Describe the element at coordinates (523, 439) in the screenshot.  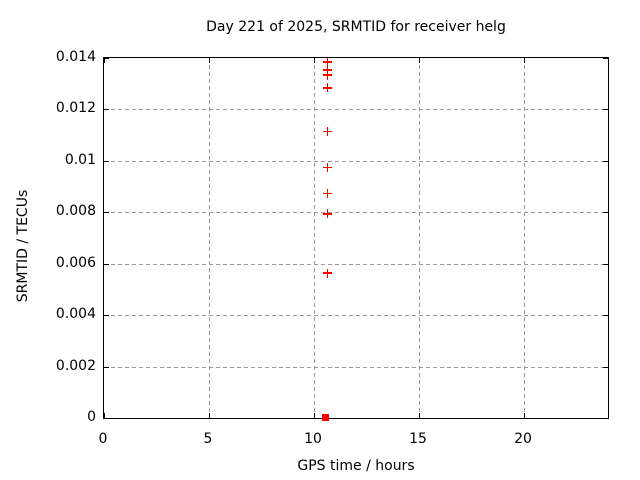
I see `x-tick-label: 20` at that location.